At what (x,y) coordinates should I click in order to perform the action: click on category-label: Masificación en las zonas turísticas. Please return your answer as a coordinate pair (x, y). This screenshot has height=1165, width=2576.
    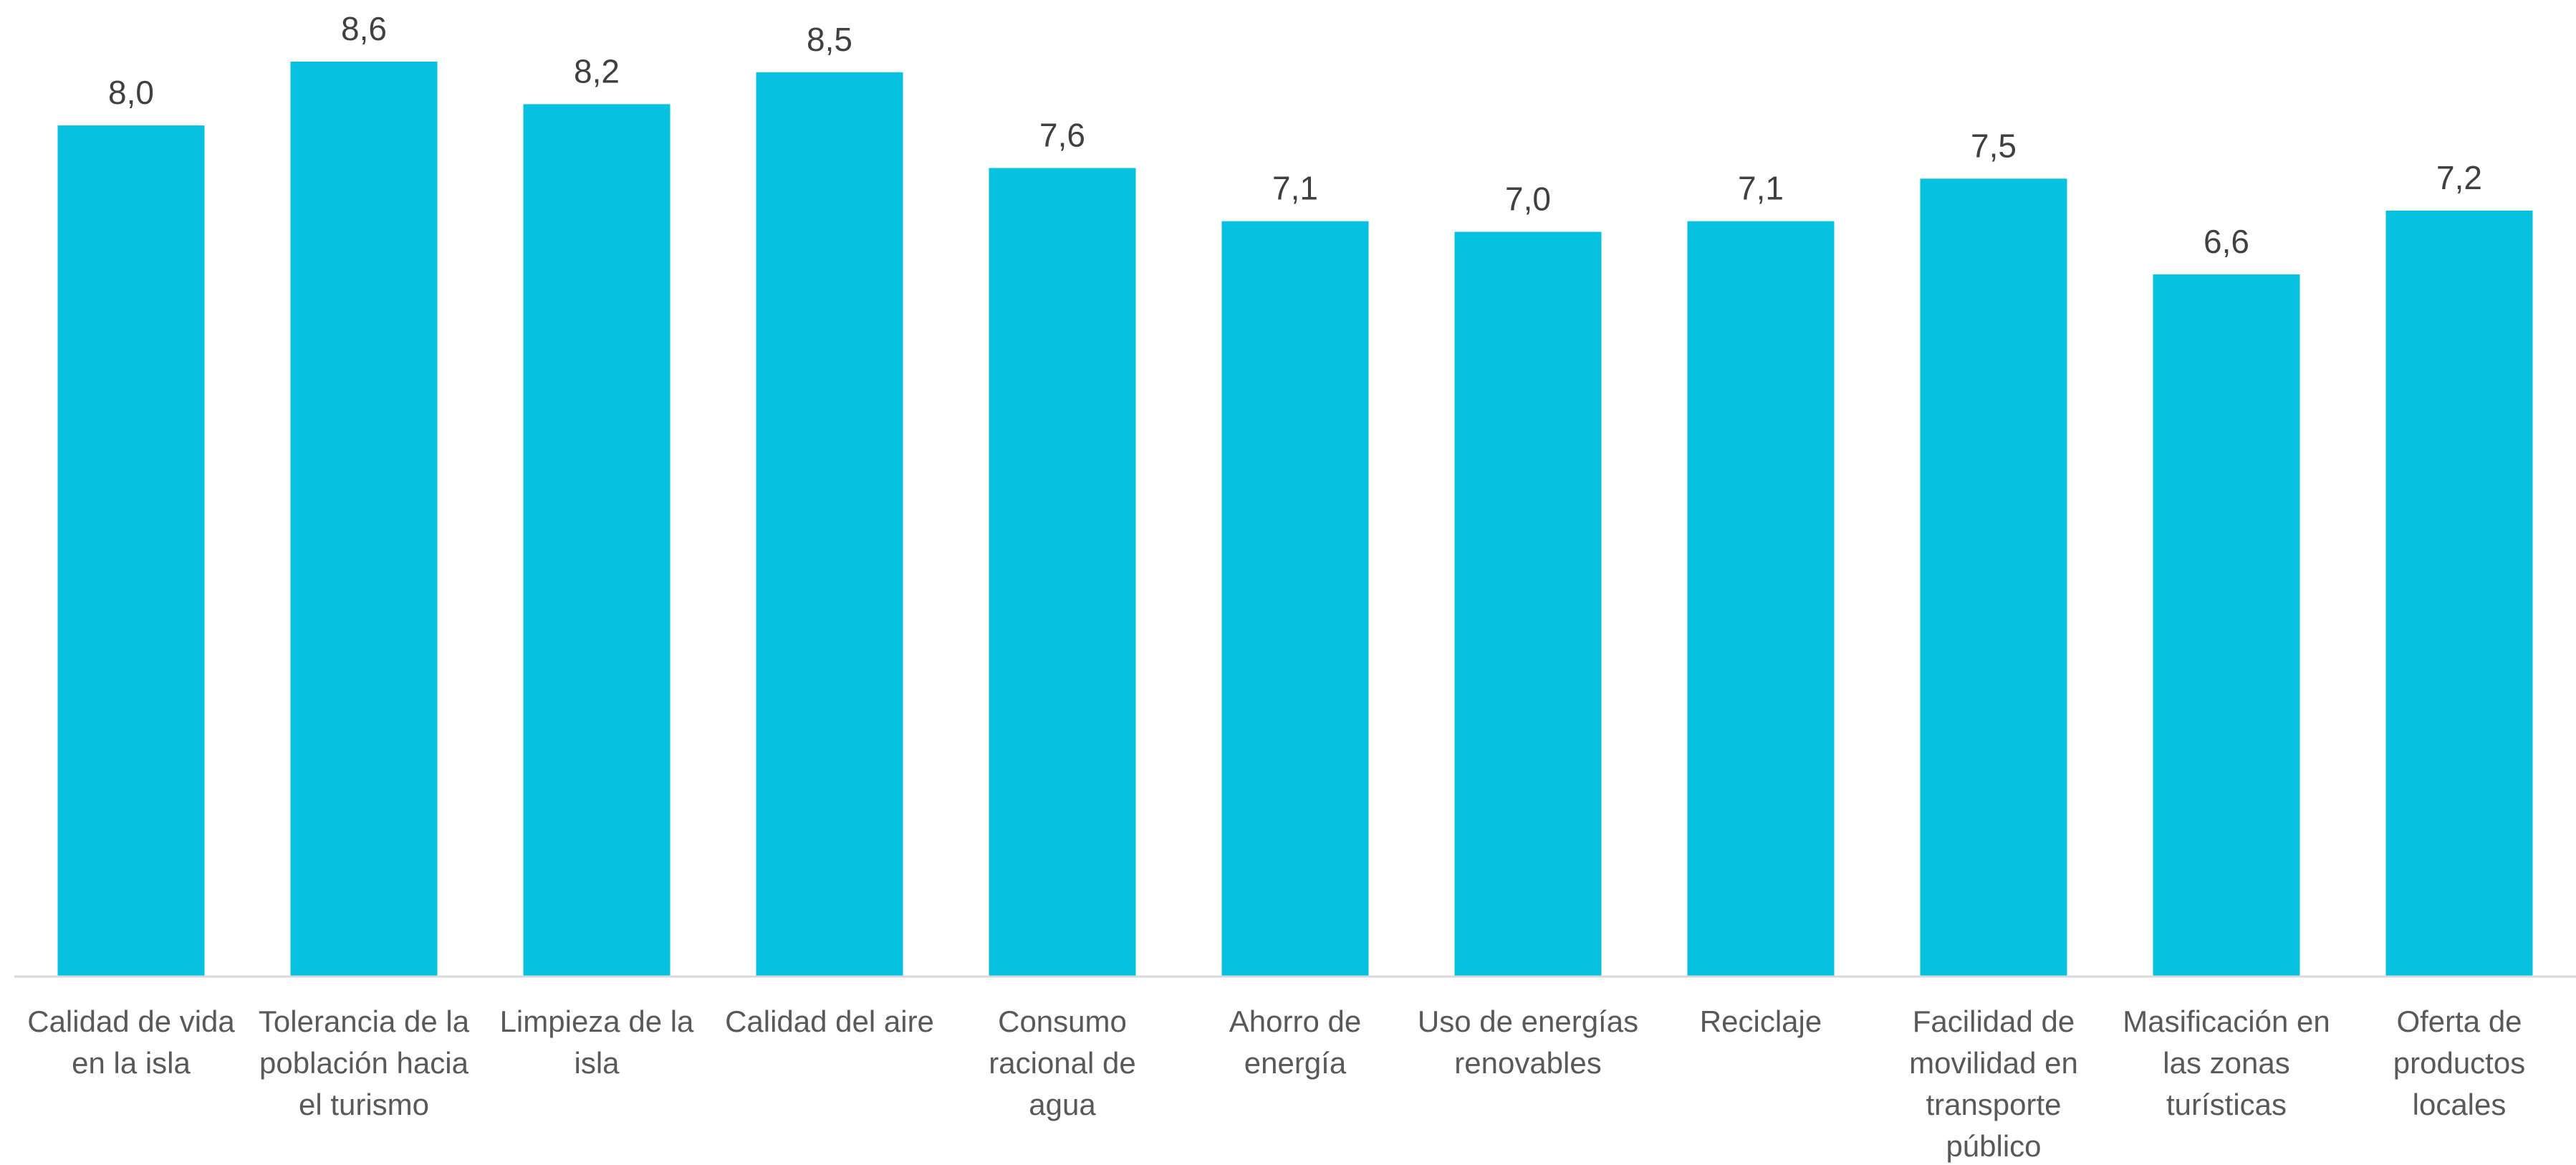
    Looking at the image, I should click on (2226, 1063).